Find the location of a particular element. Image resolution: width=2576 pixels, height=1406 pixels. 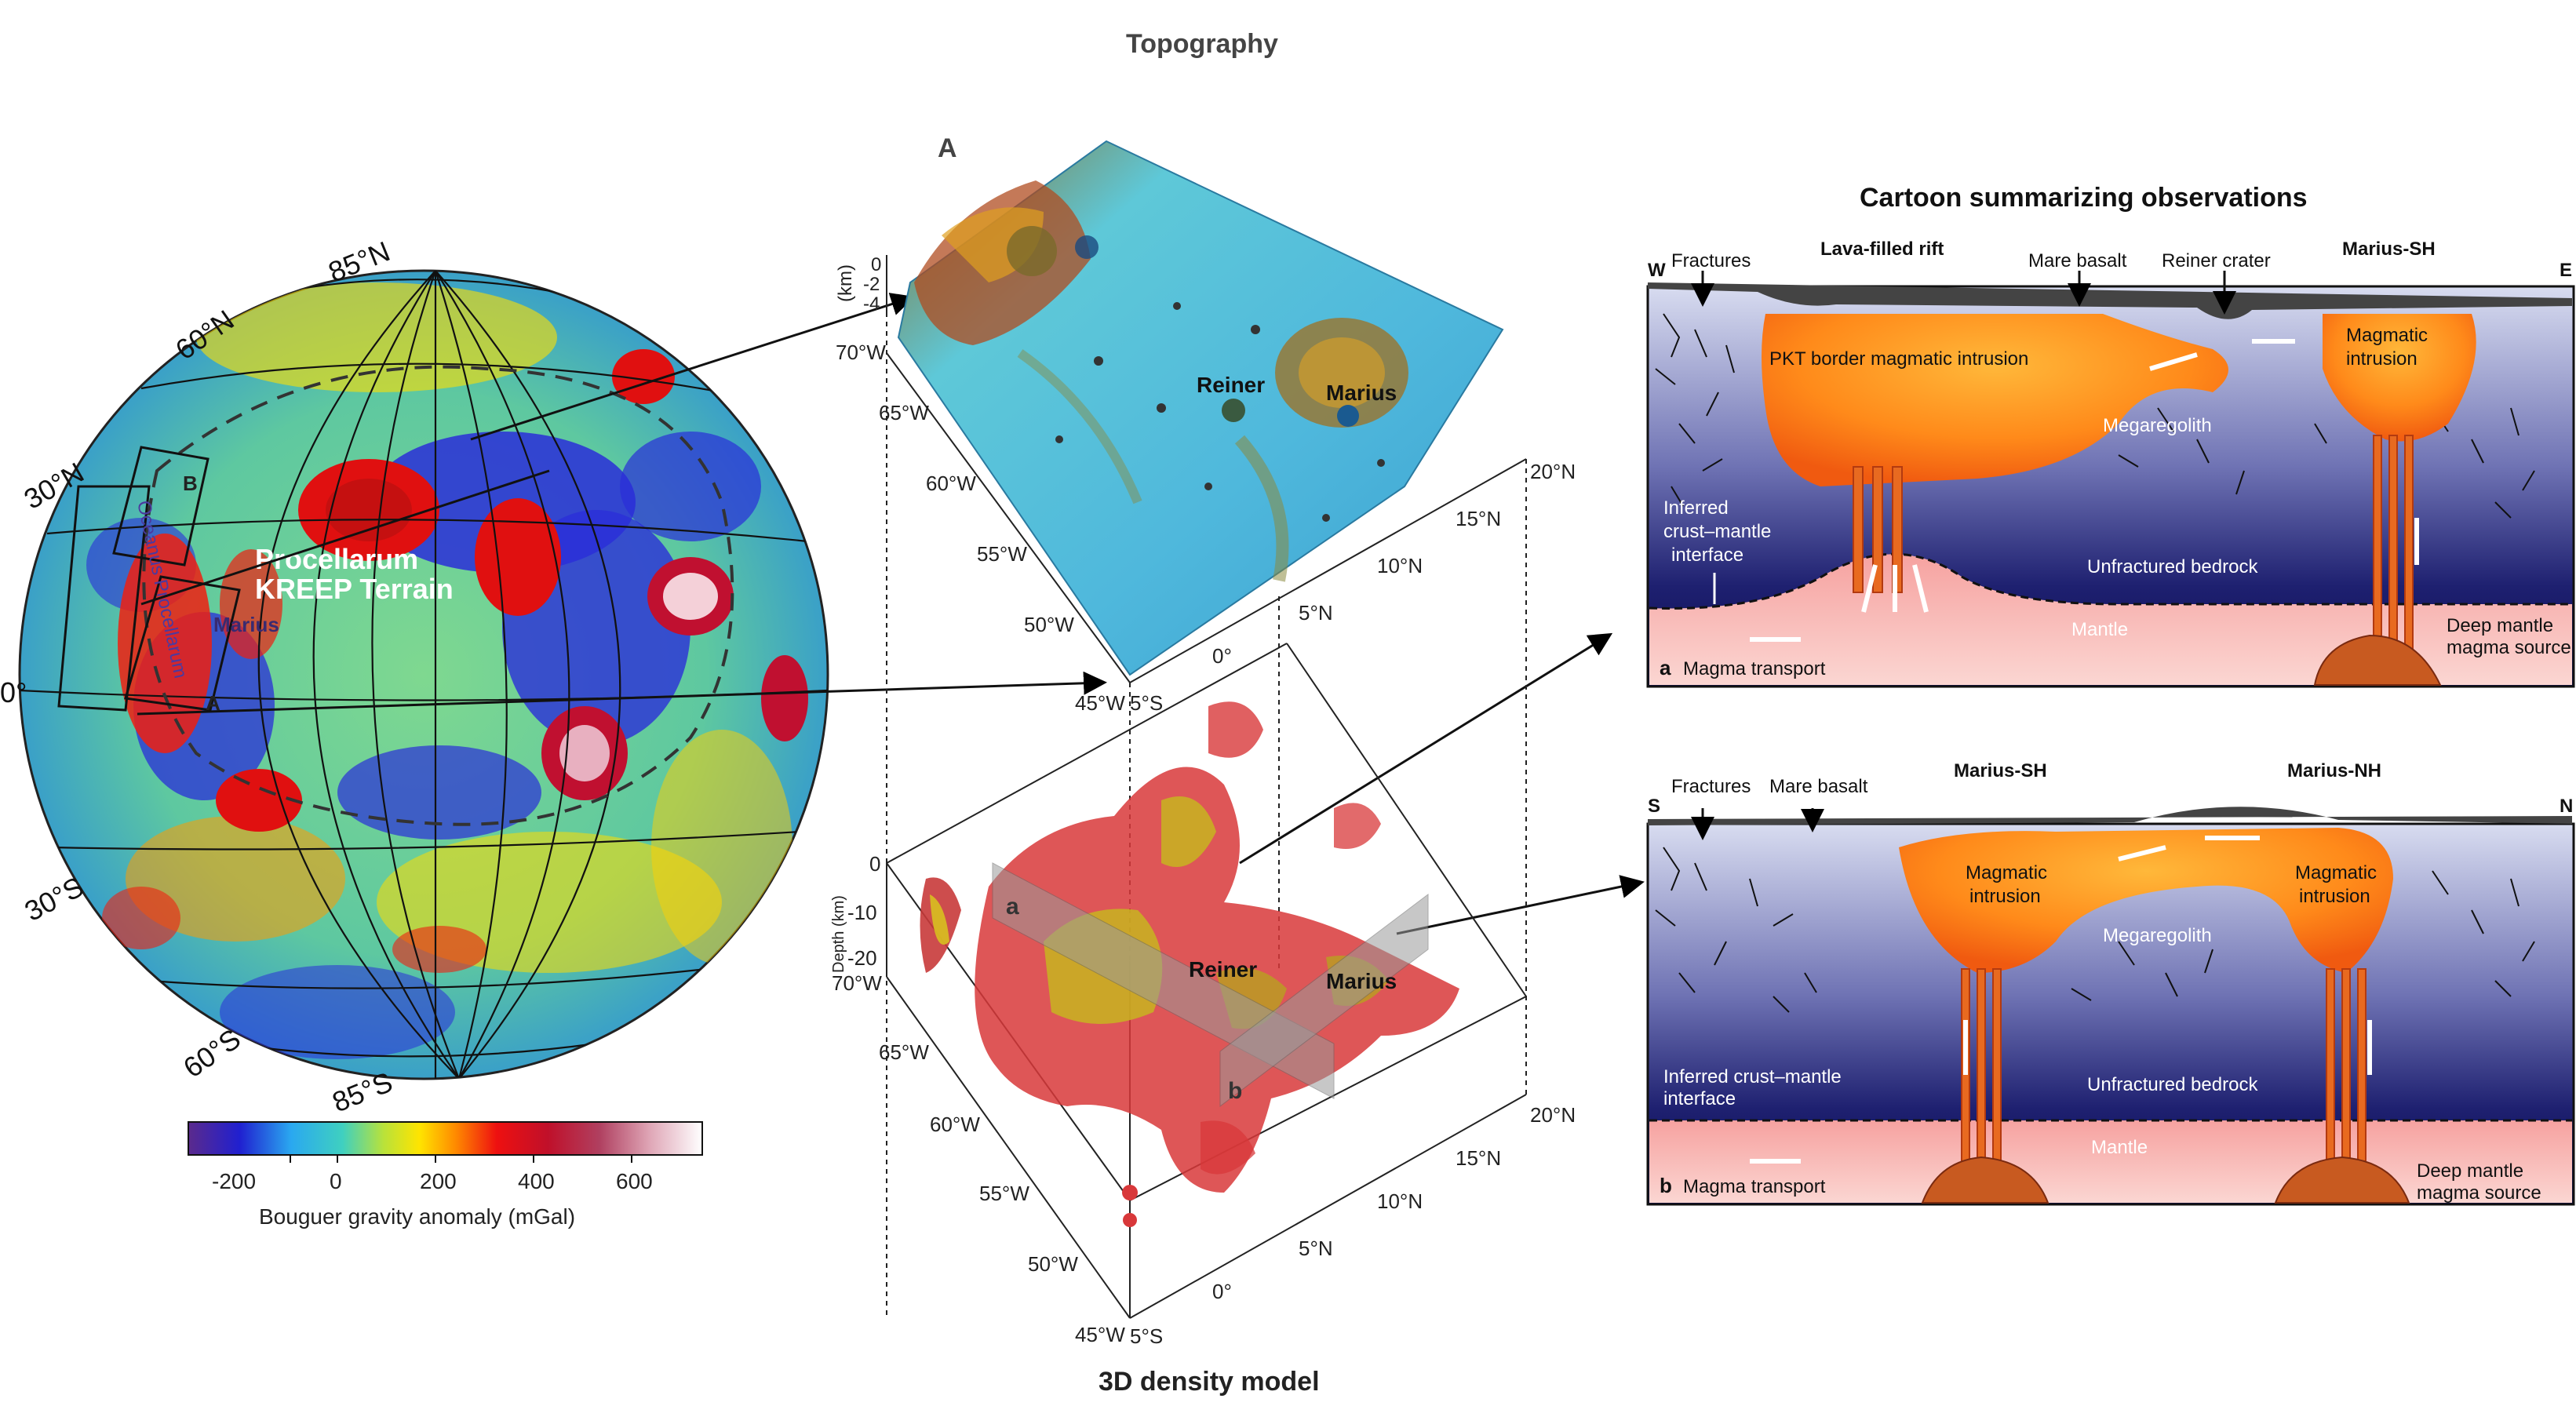

density-lat-tick: 20°N is located at coordinates (1553, 1115).